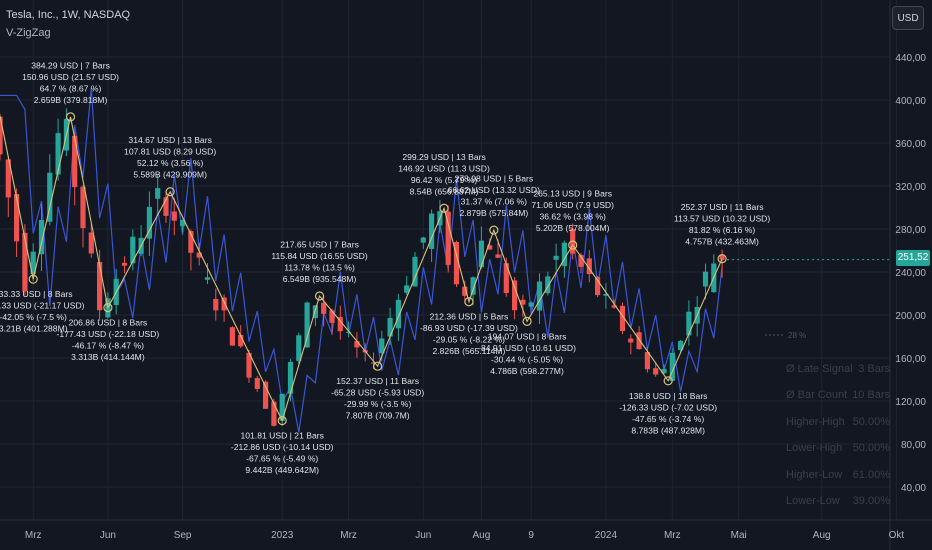 The image size is (932, 550). What do you see at coordinates (871, 500) in the screenshot?
I see `stats-value: 39.00%` at bounding box center [871, 500].